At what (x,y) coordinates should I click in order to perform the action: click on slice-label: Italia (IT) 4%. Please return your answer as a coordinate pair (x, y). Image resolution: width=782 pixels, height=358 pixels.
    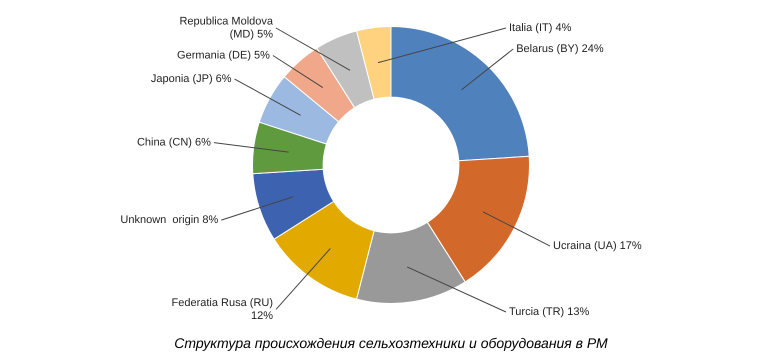
    Looking at the image, I should click on (540, 28).